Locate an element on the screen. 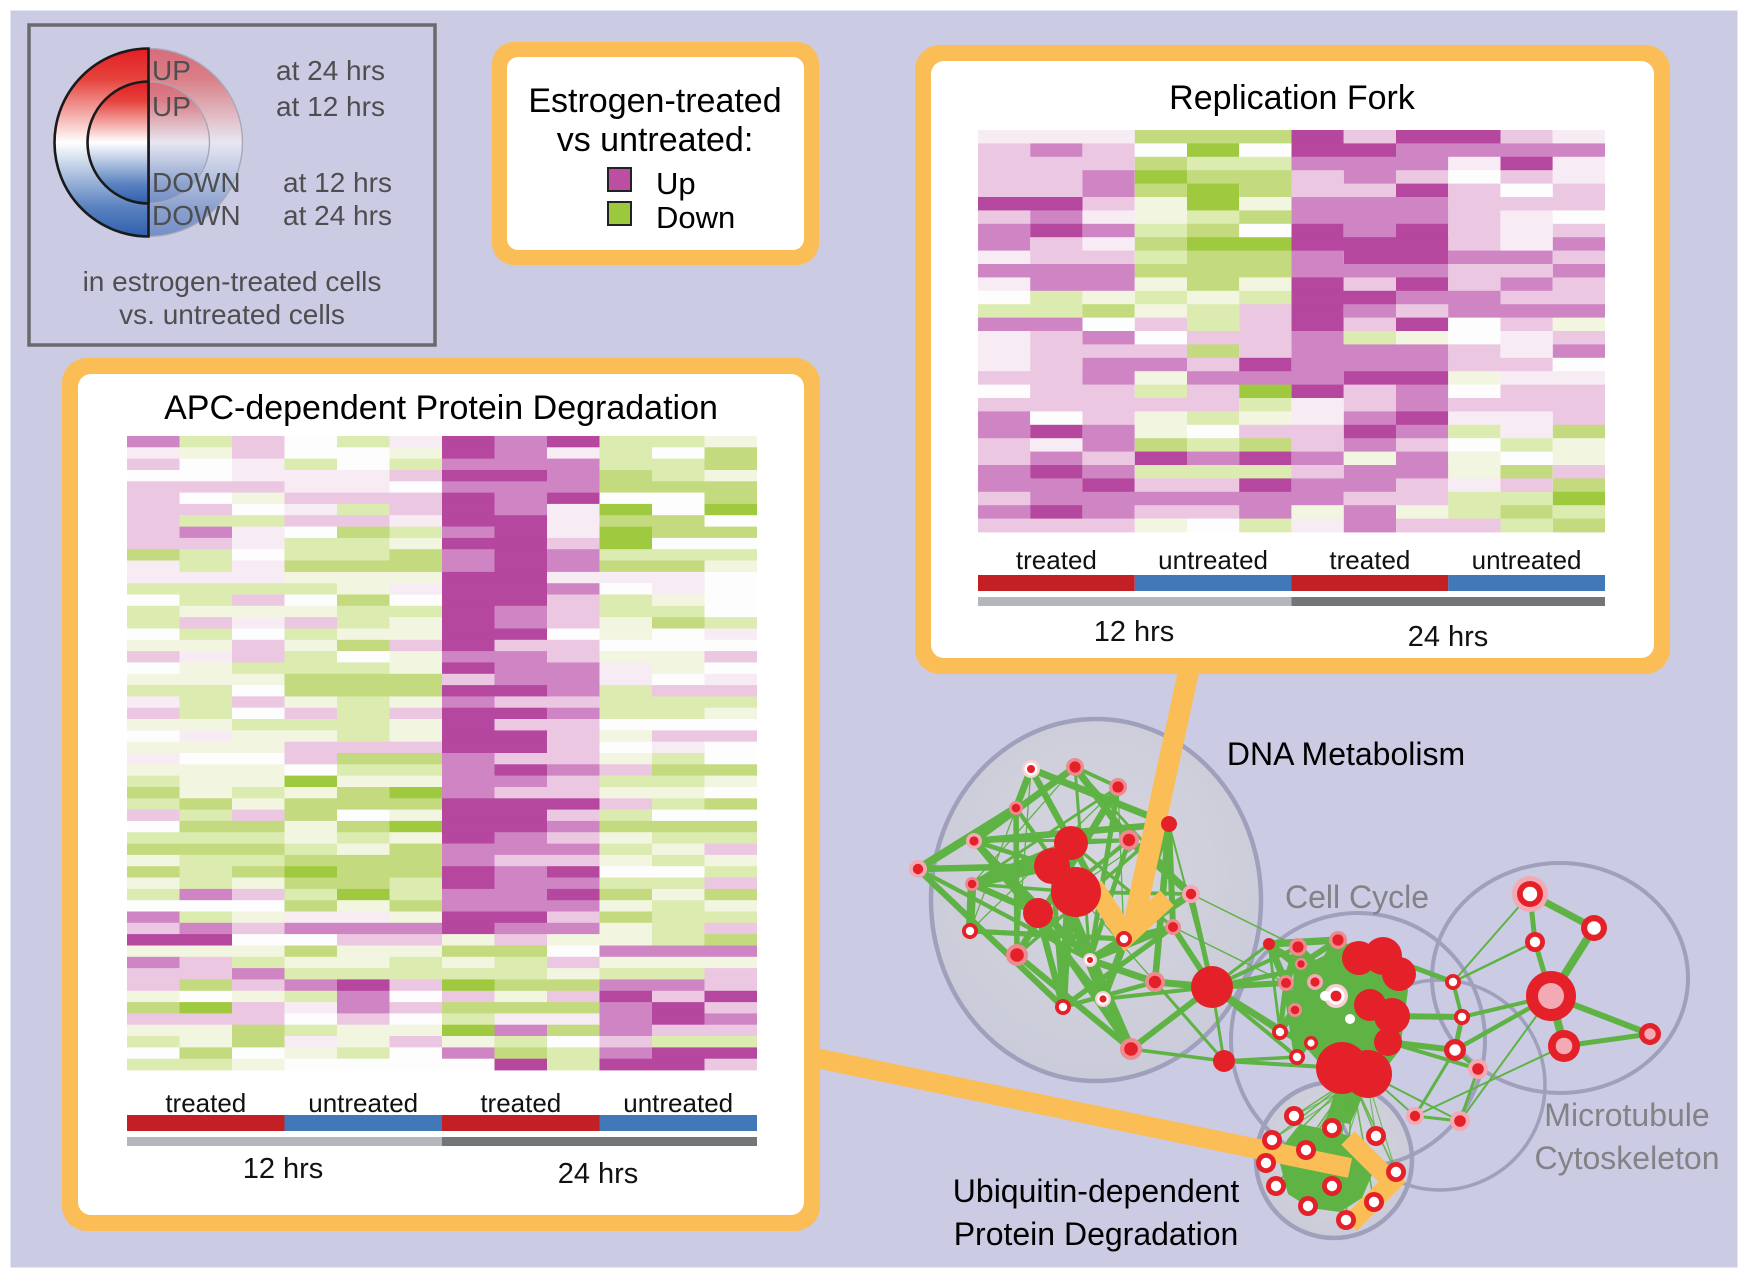 This screenshot has width=1750, height=1284. svg-text: Estrogen-treated is located at coordinates (654, 101).